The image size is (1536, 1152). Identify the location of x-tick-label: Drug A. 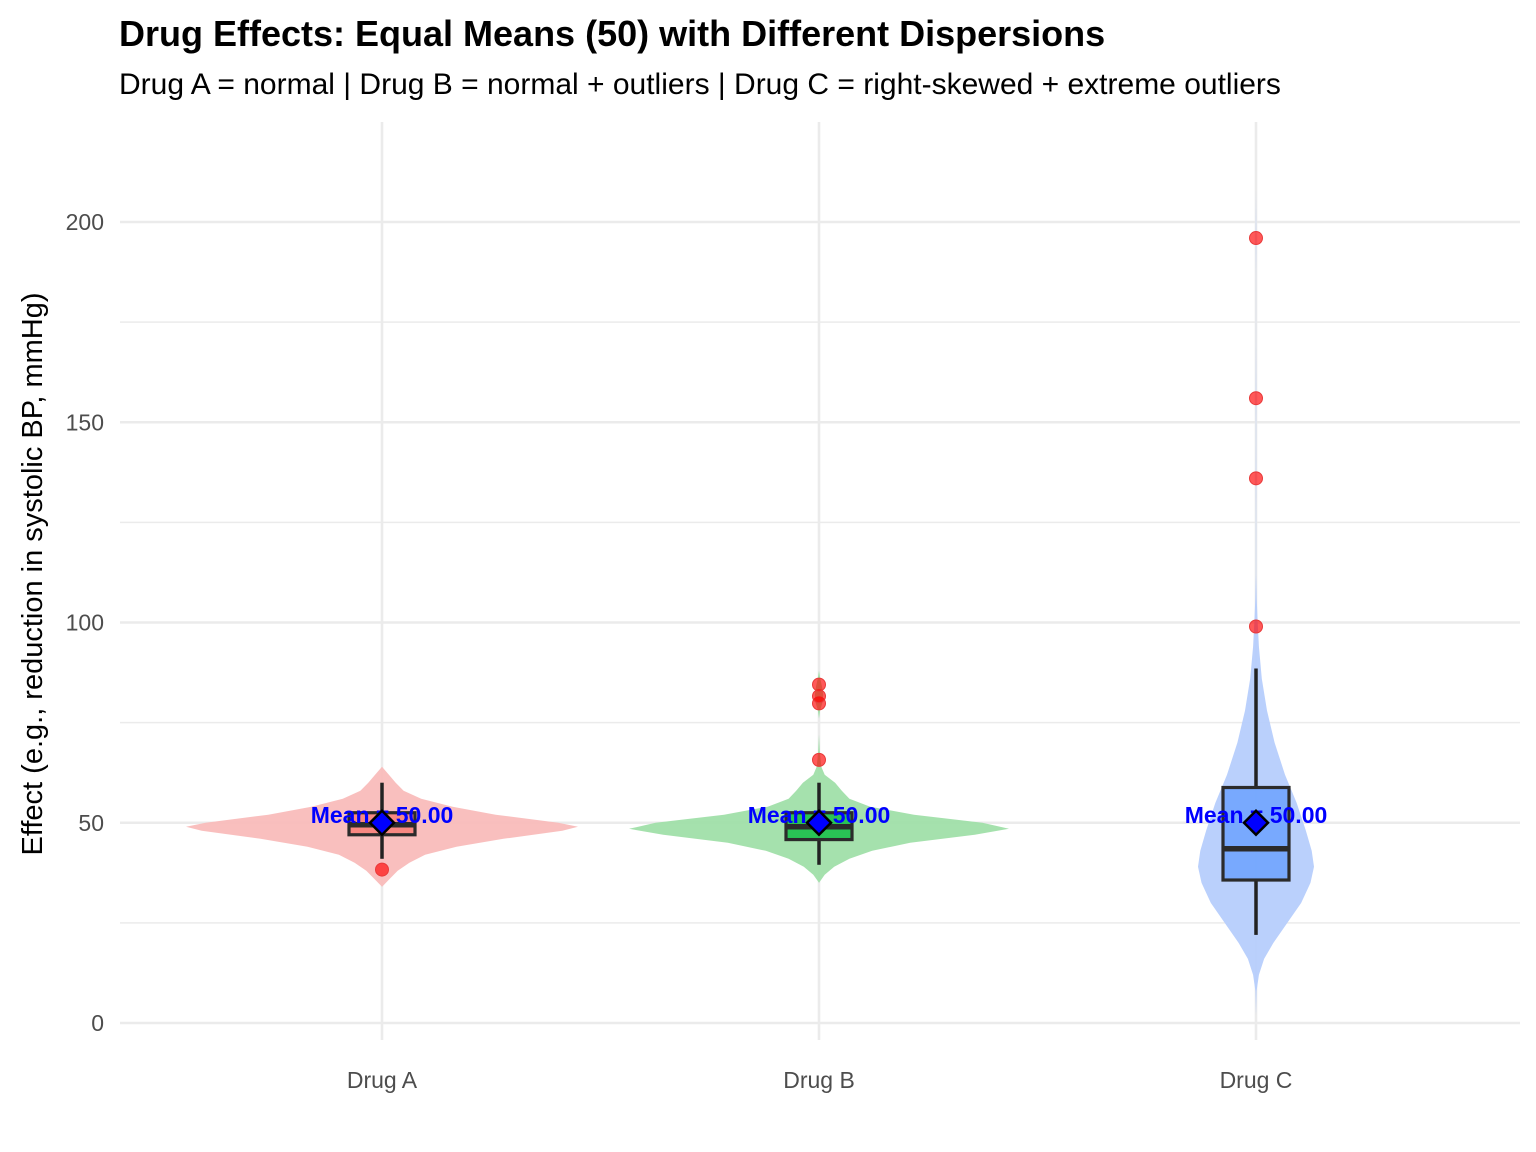
(382, 1080).